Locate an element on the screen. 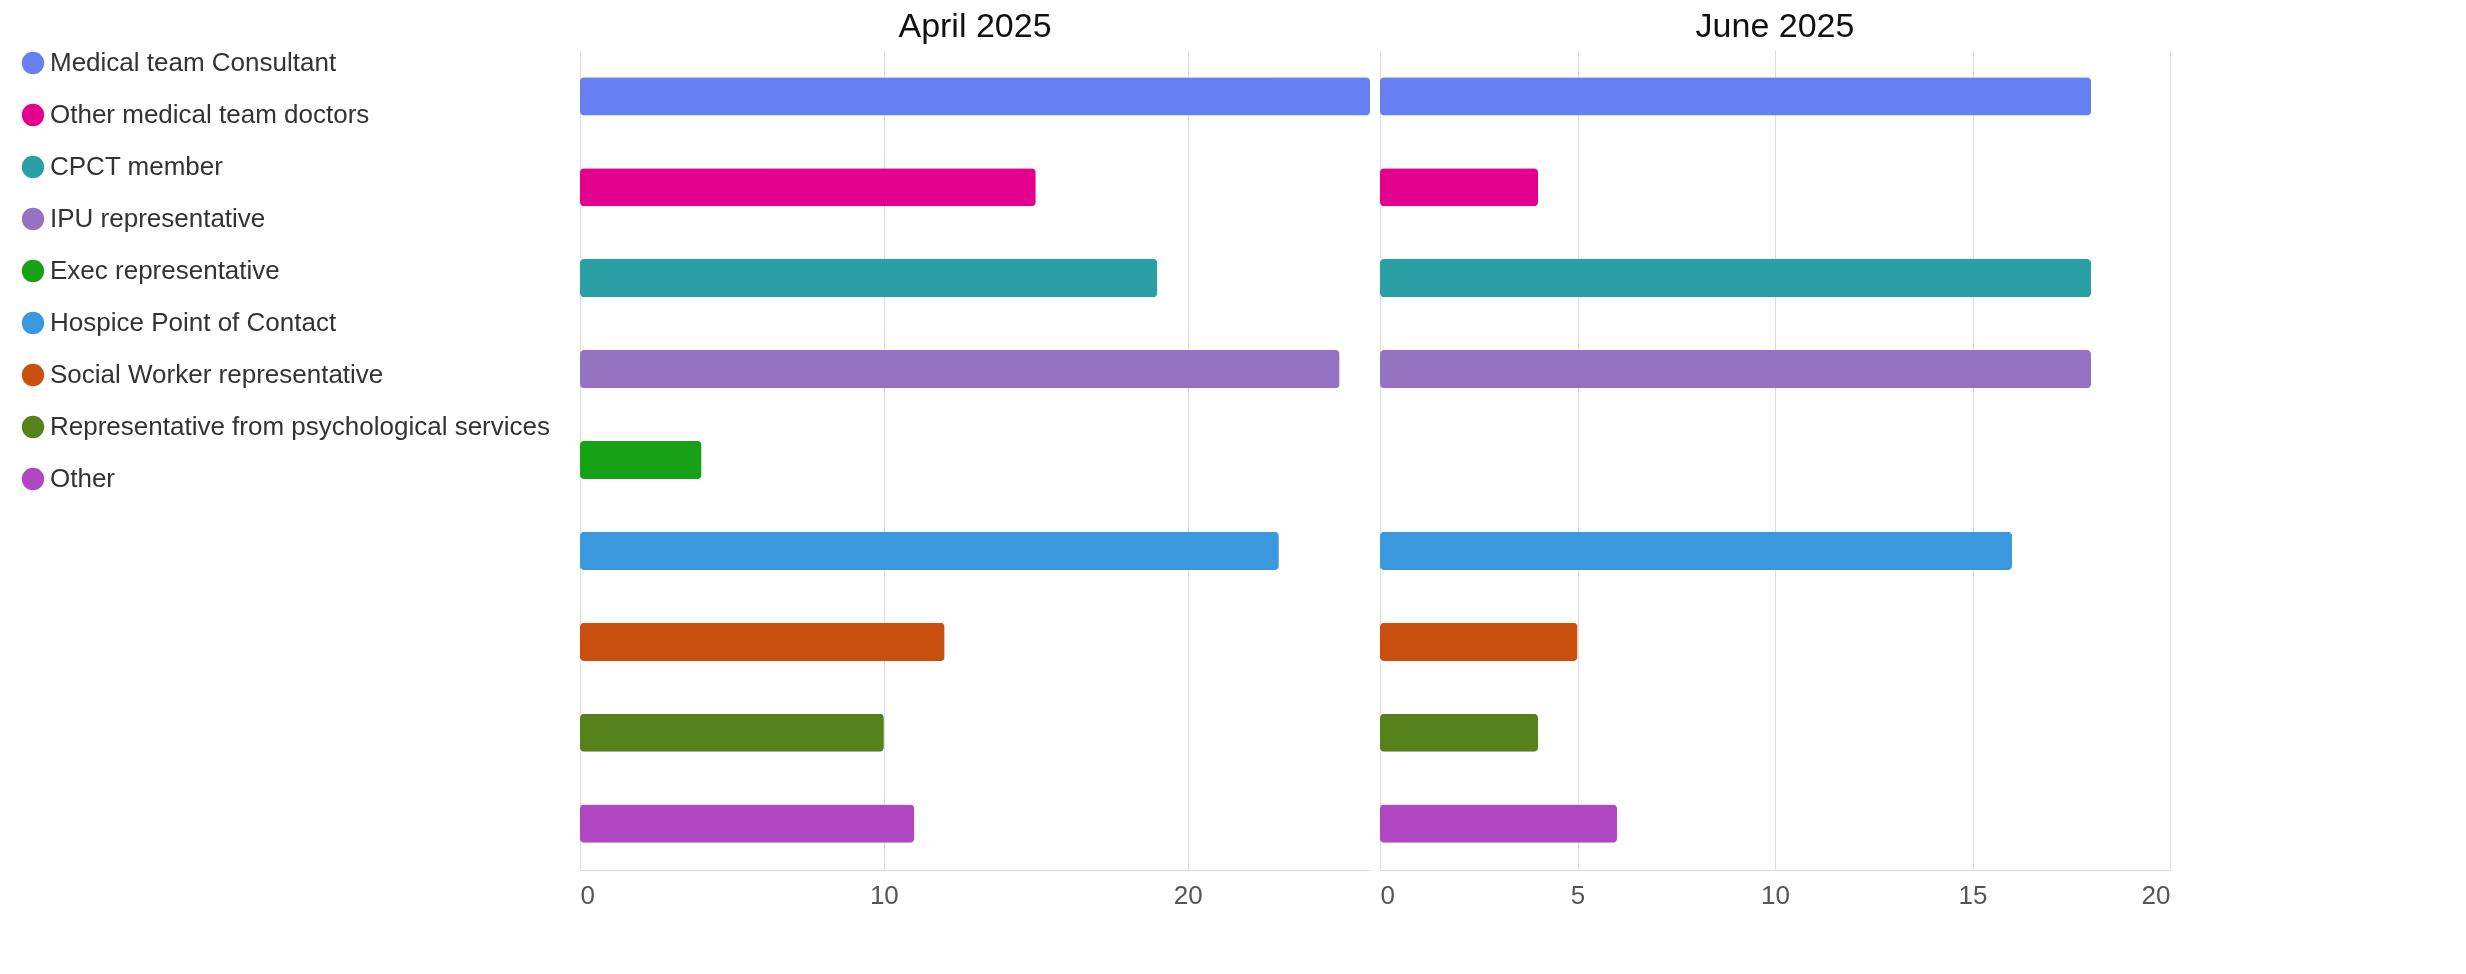  x-tick-label: 15 is located at coordinates (1973, 894).